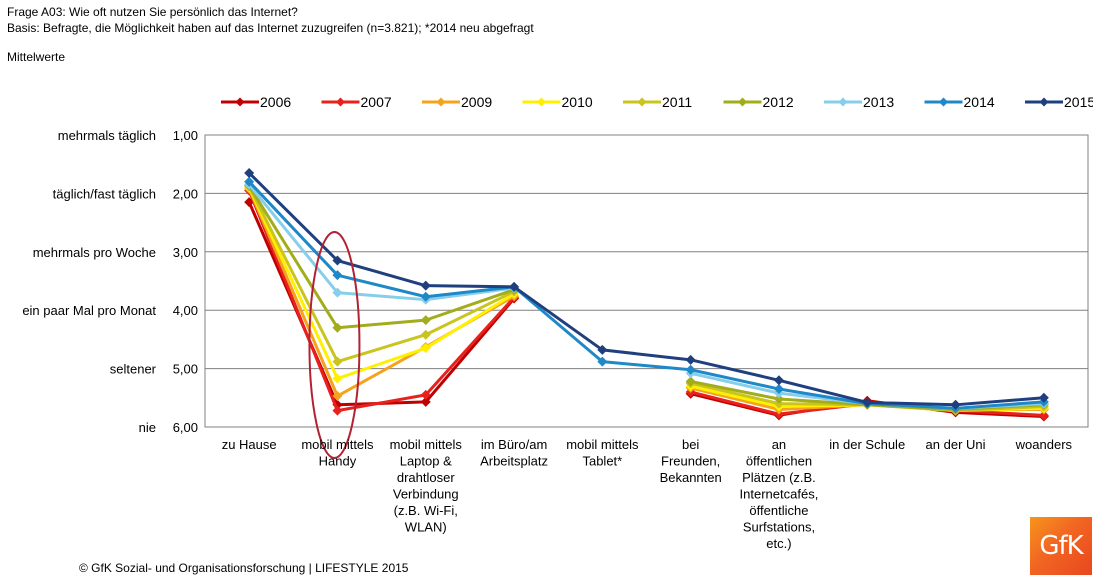 The height and width of the screenshot is (582, 1093). I want to click on legend-label-2011: 2011, so click(677, 102).